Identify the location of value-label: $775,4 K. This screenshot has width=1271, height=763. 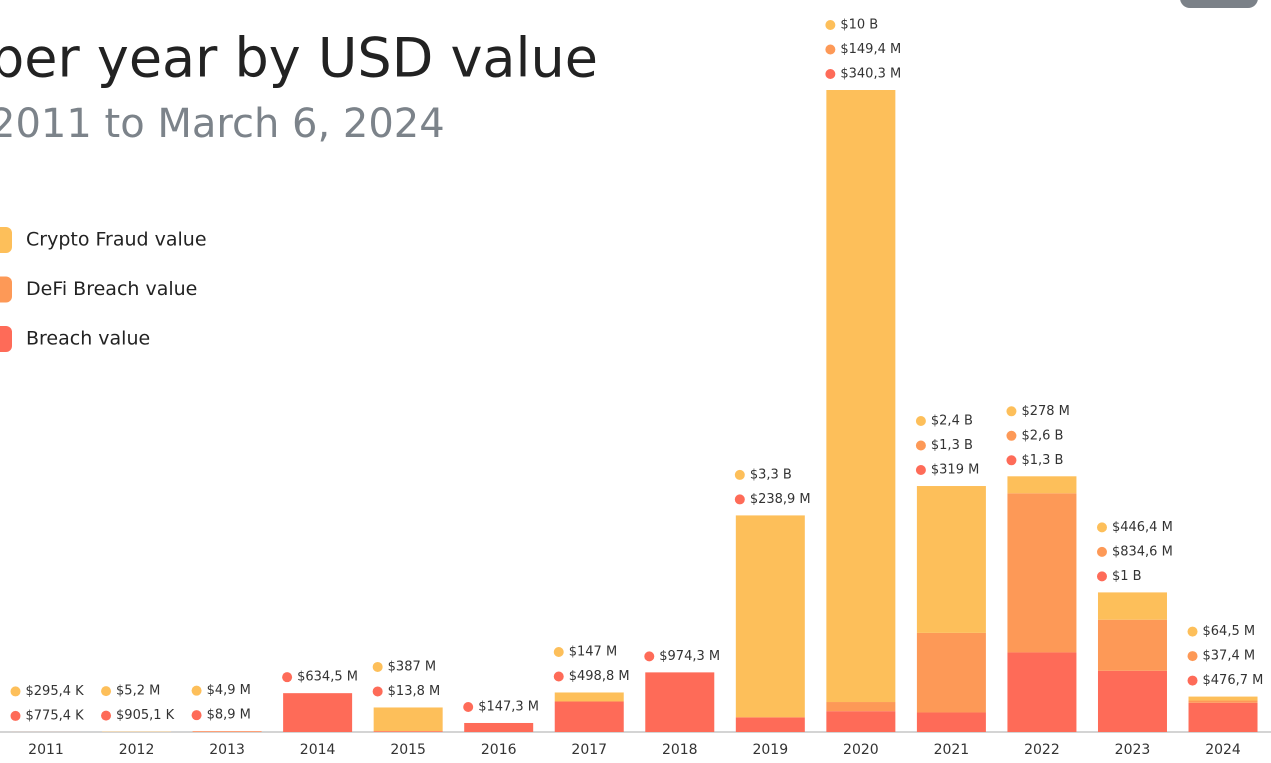
(55, 715).